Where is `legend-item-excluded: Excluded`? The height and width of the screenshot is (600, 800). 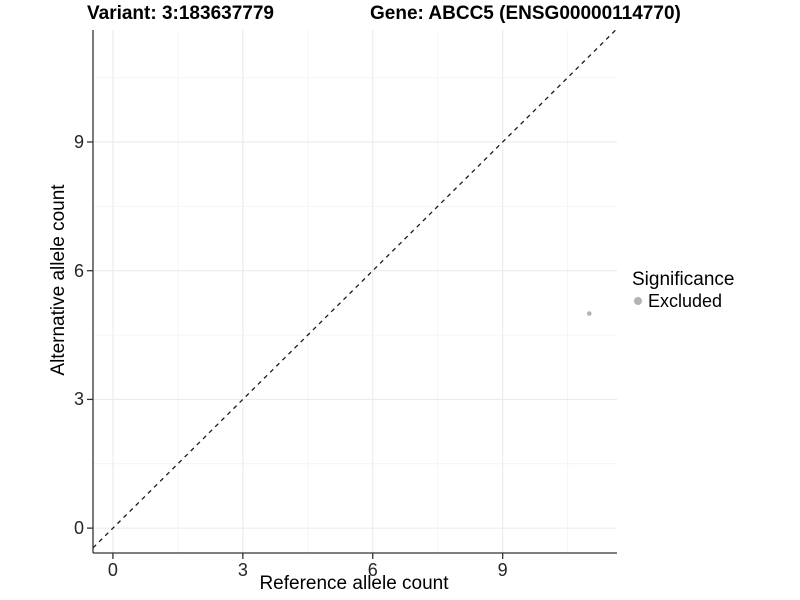
legend-item-excluded: Excluded is located at coordinates (683, 301).